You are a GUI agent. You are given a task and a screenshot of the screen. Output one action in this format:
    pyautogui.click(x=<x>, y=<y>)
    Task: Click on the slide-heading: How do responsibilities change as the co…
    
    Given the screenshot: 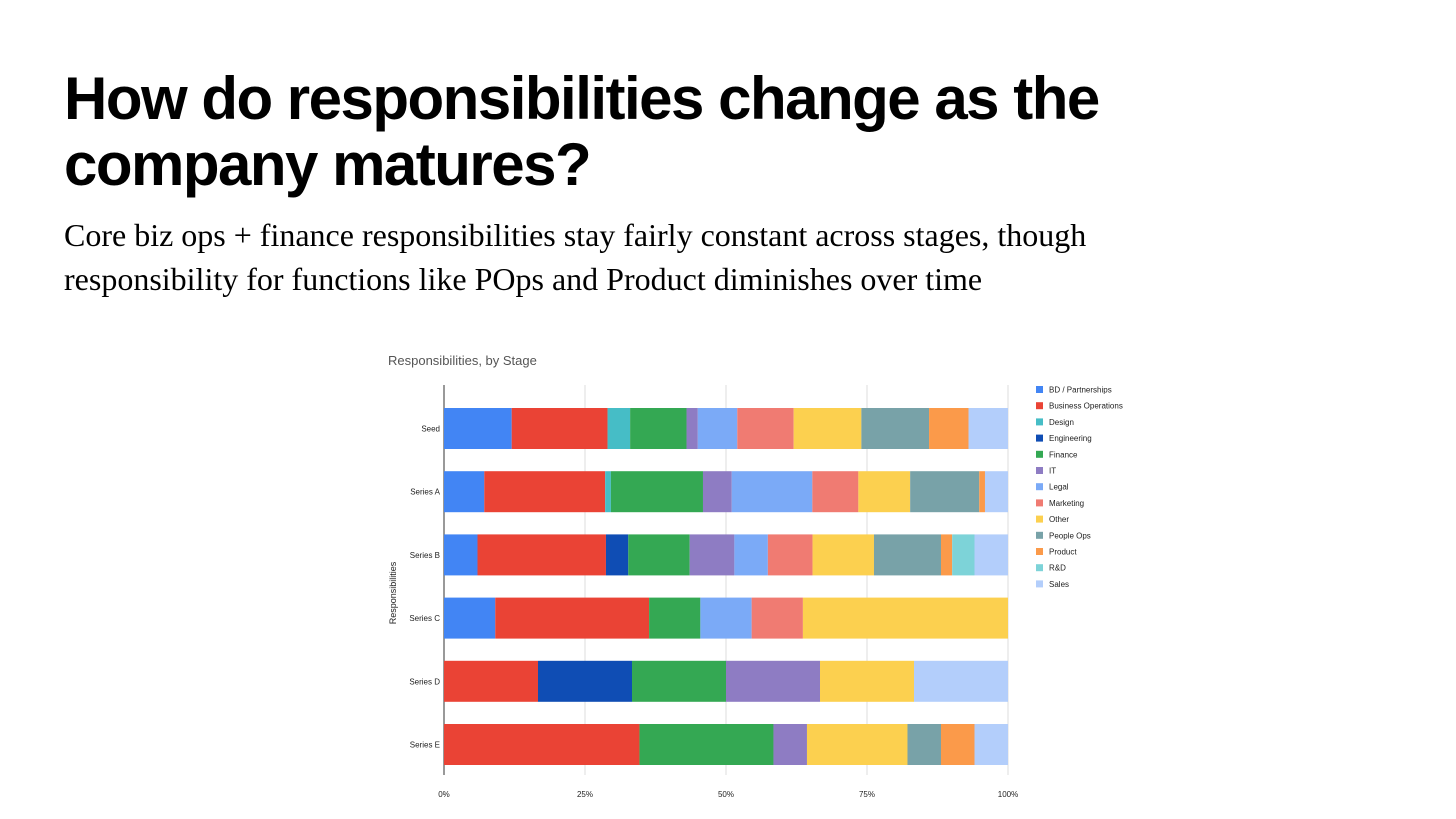 What is the action you would take?
    pyautogui.click(x=582, y=131)
    